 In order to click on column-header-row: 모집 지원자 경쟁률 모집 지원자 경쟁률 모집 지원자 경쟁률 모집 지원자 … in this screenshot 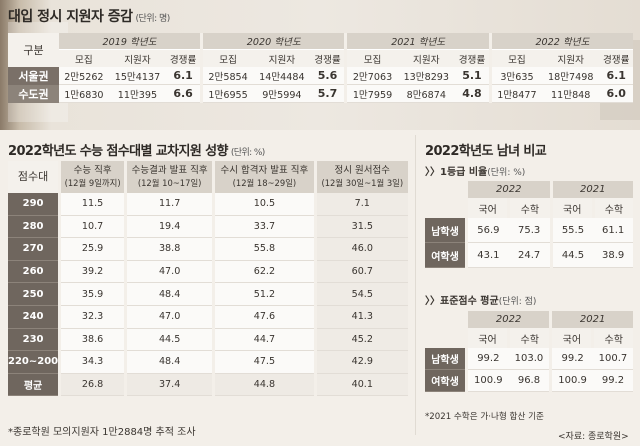, I will do `click(320, 58)`.